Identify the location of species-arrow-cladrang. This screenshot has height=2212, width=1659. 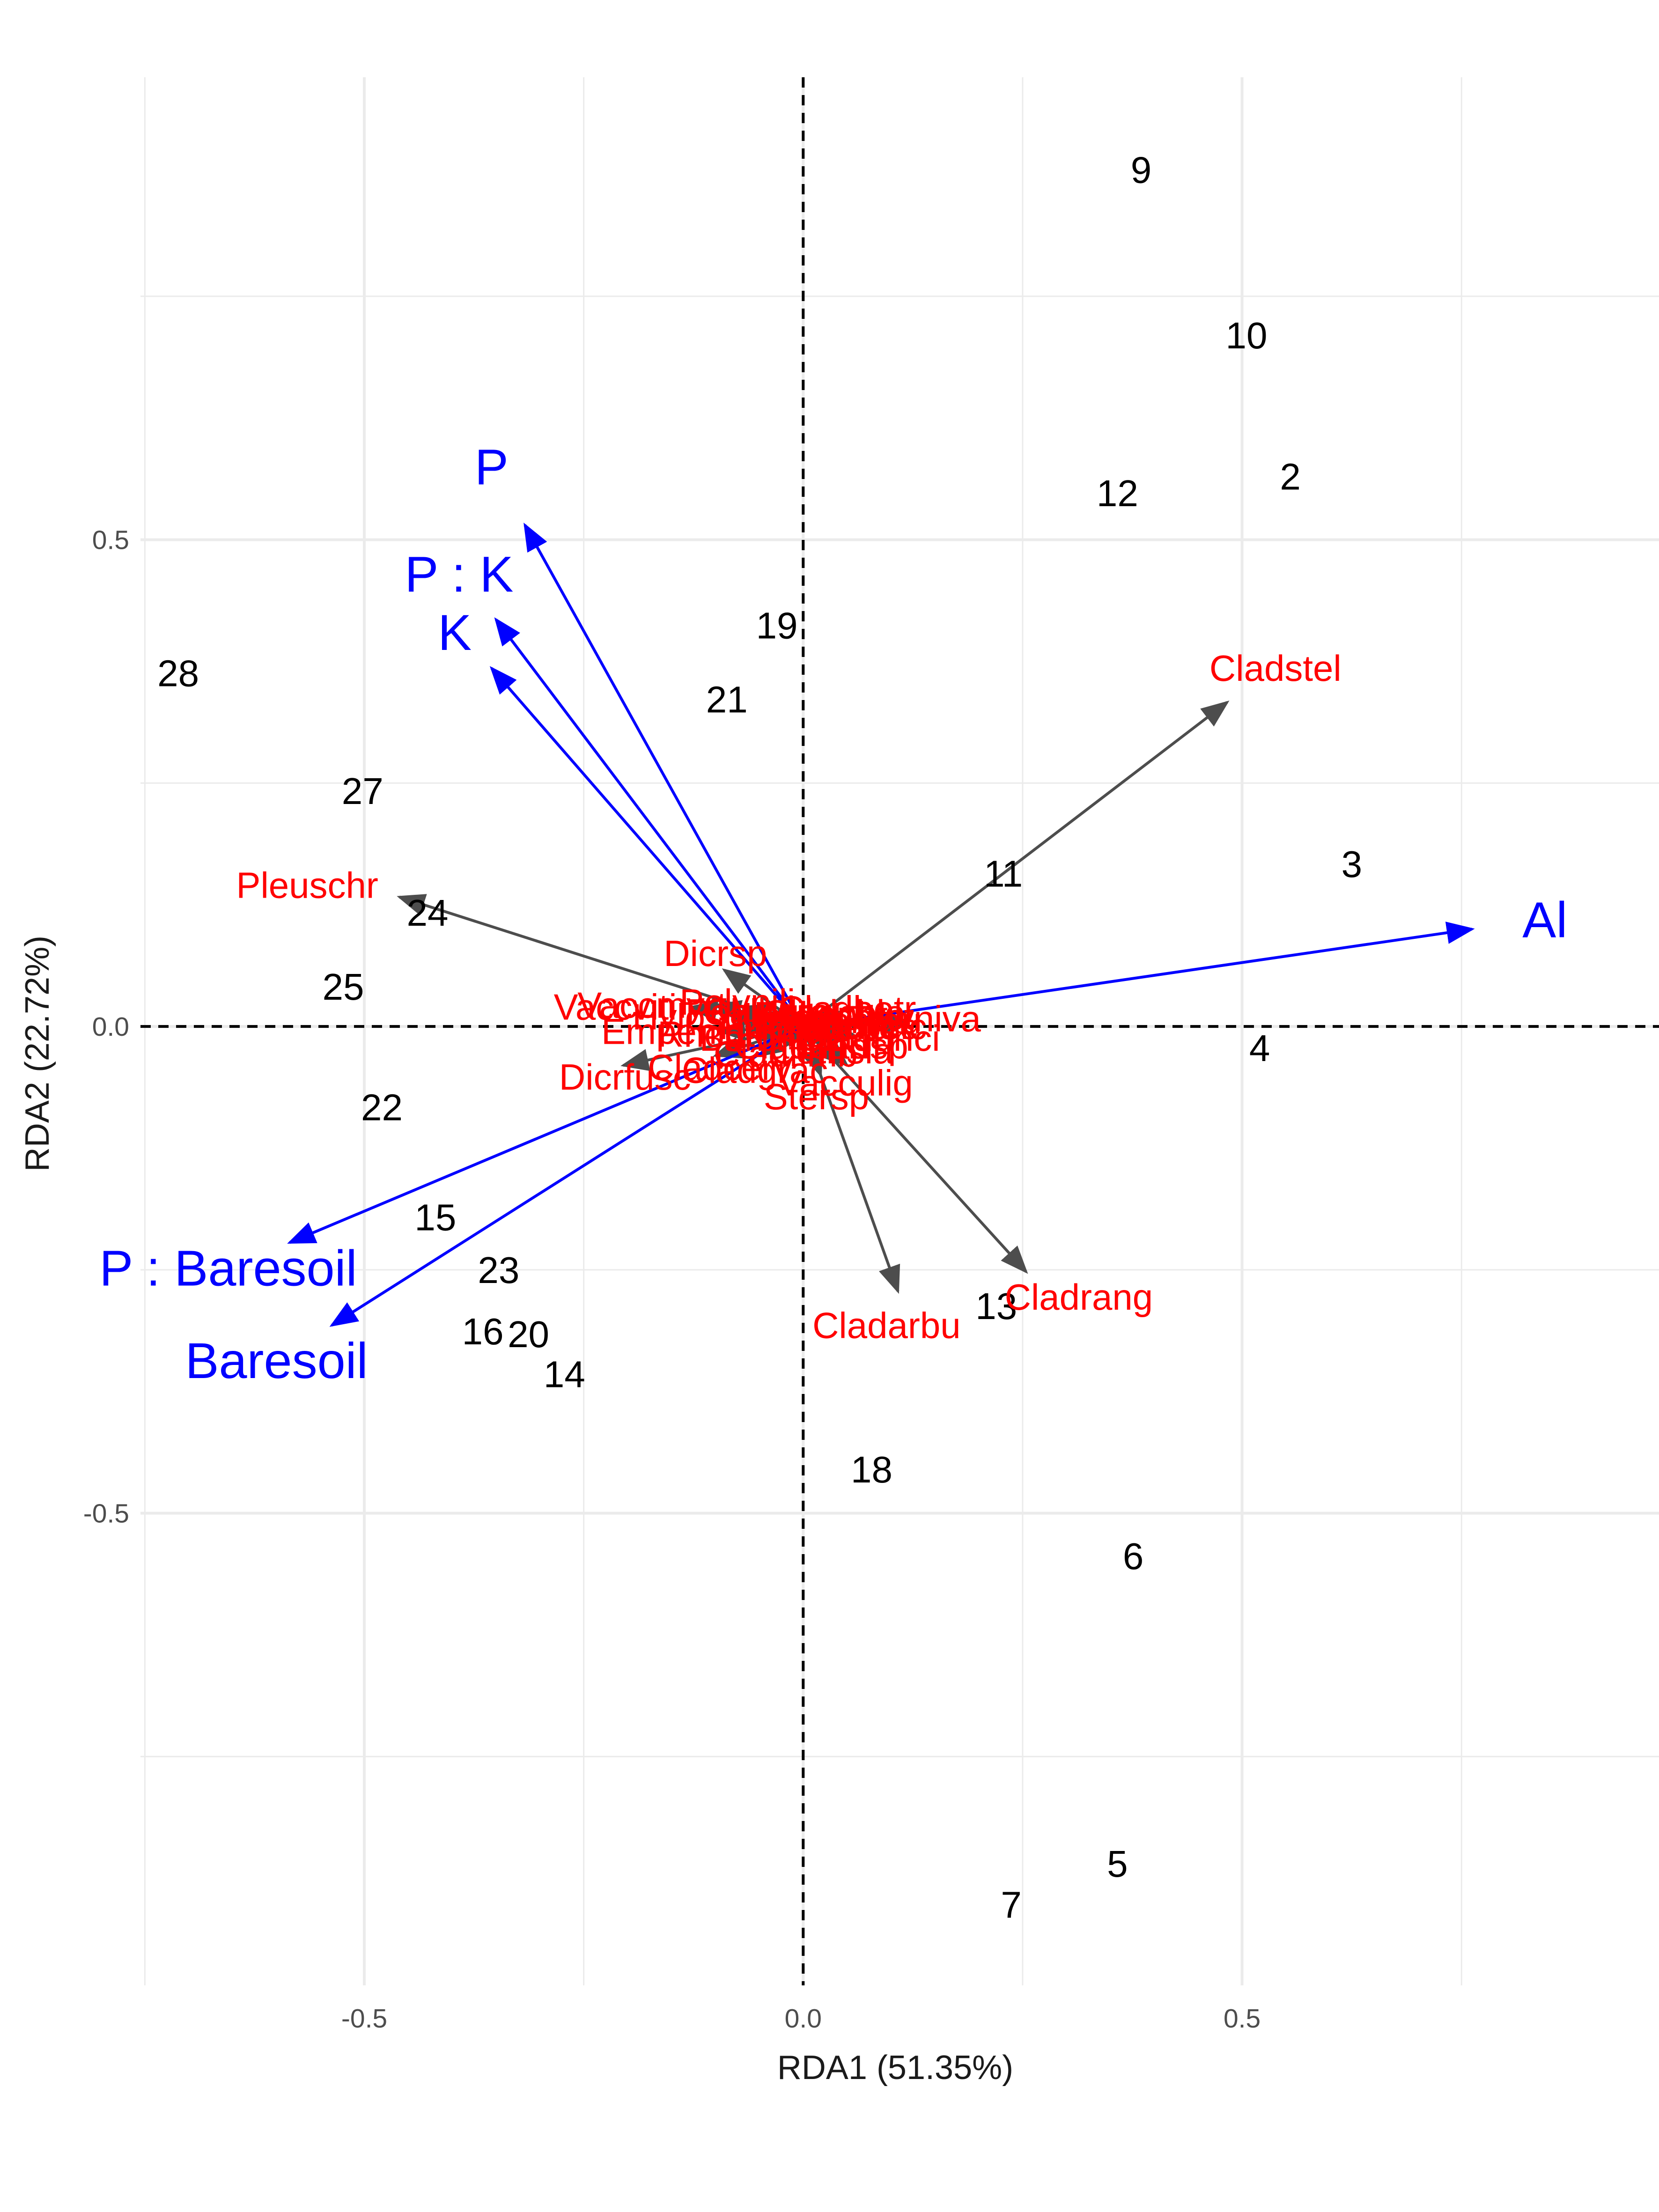
(915, 1149).